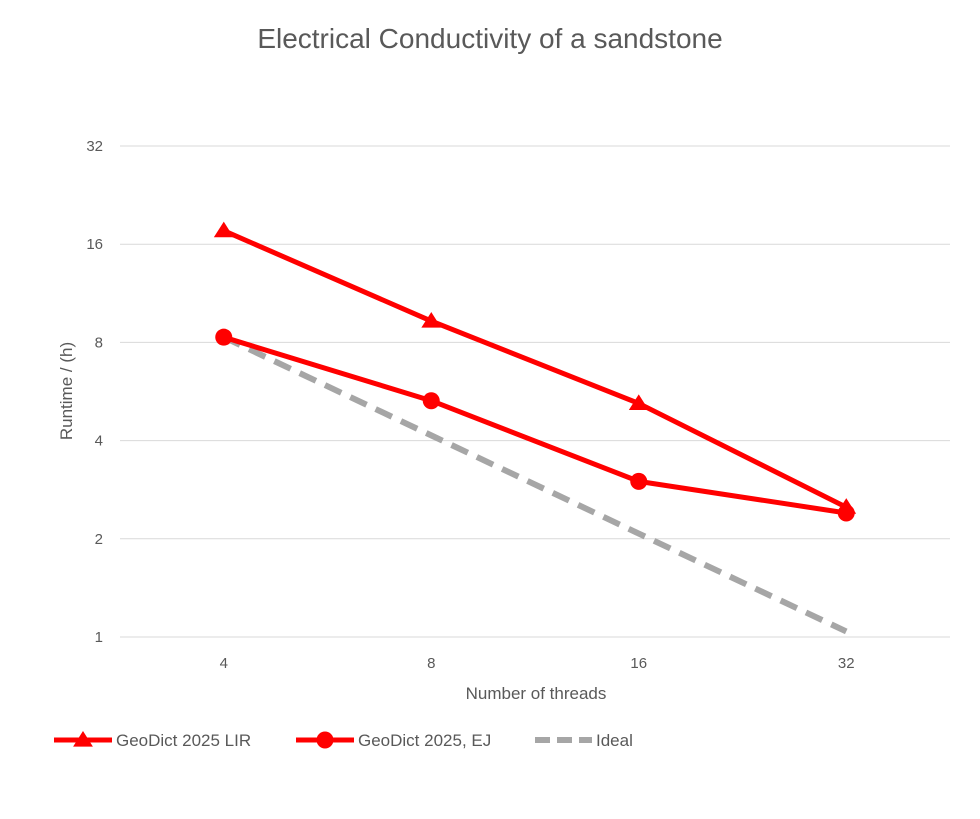 Image resolution: width=980 pixels, height=819 pixels. What do you see at coordinates (94, 244) in the screenshot?
I see `y-tick-label: 16` at bounding box center [94, 244].